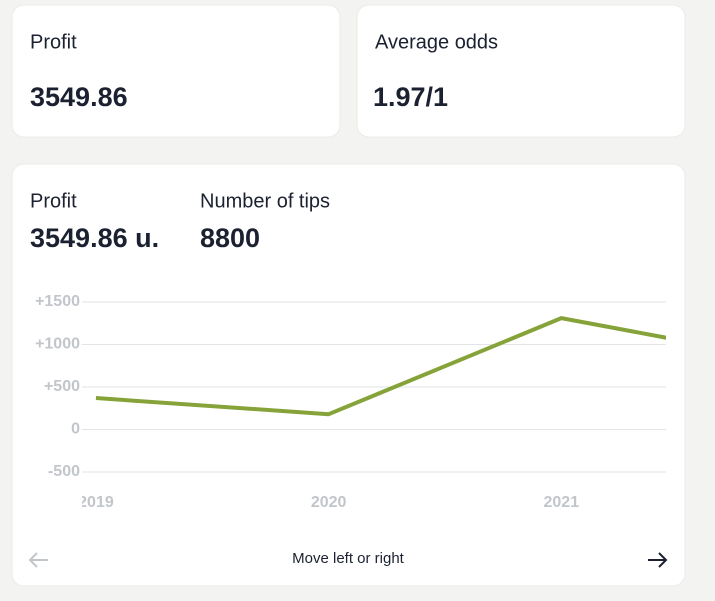 The image size is (715, 601). I want to click on card-value: 1.97/1, so click(410, 97).